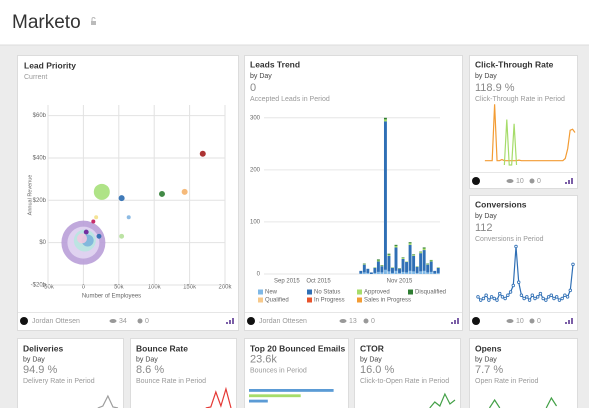 This screenshot has height=408, width=589. What do you see at coordinates (278, 370) in the screenshot?
I see `card-value-label: Bounces in Period` at bounding box center [278, 370].